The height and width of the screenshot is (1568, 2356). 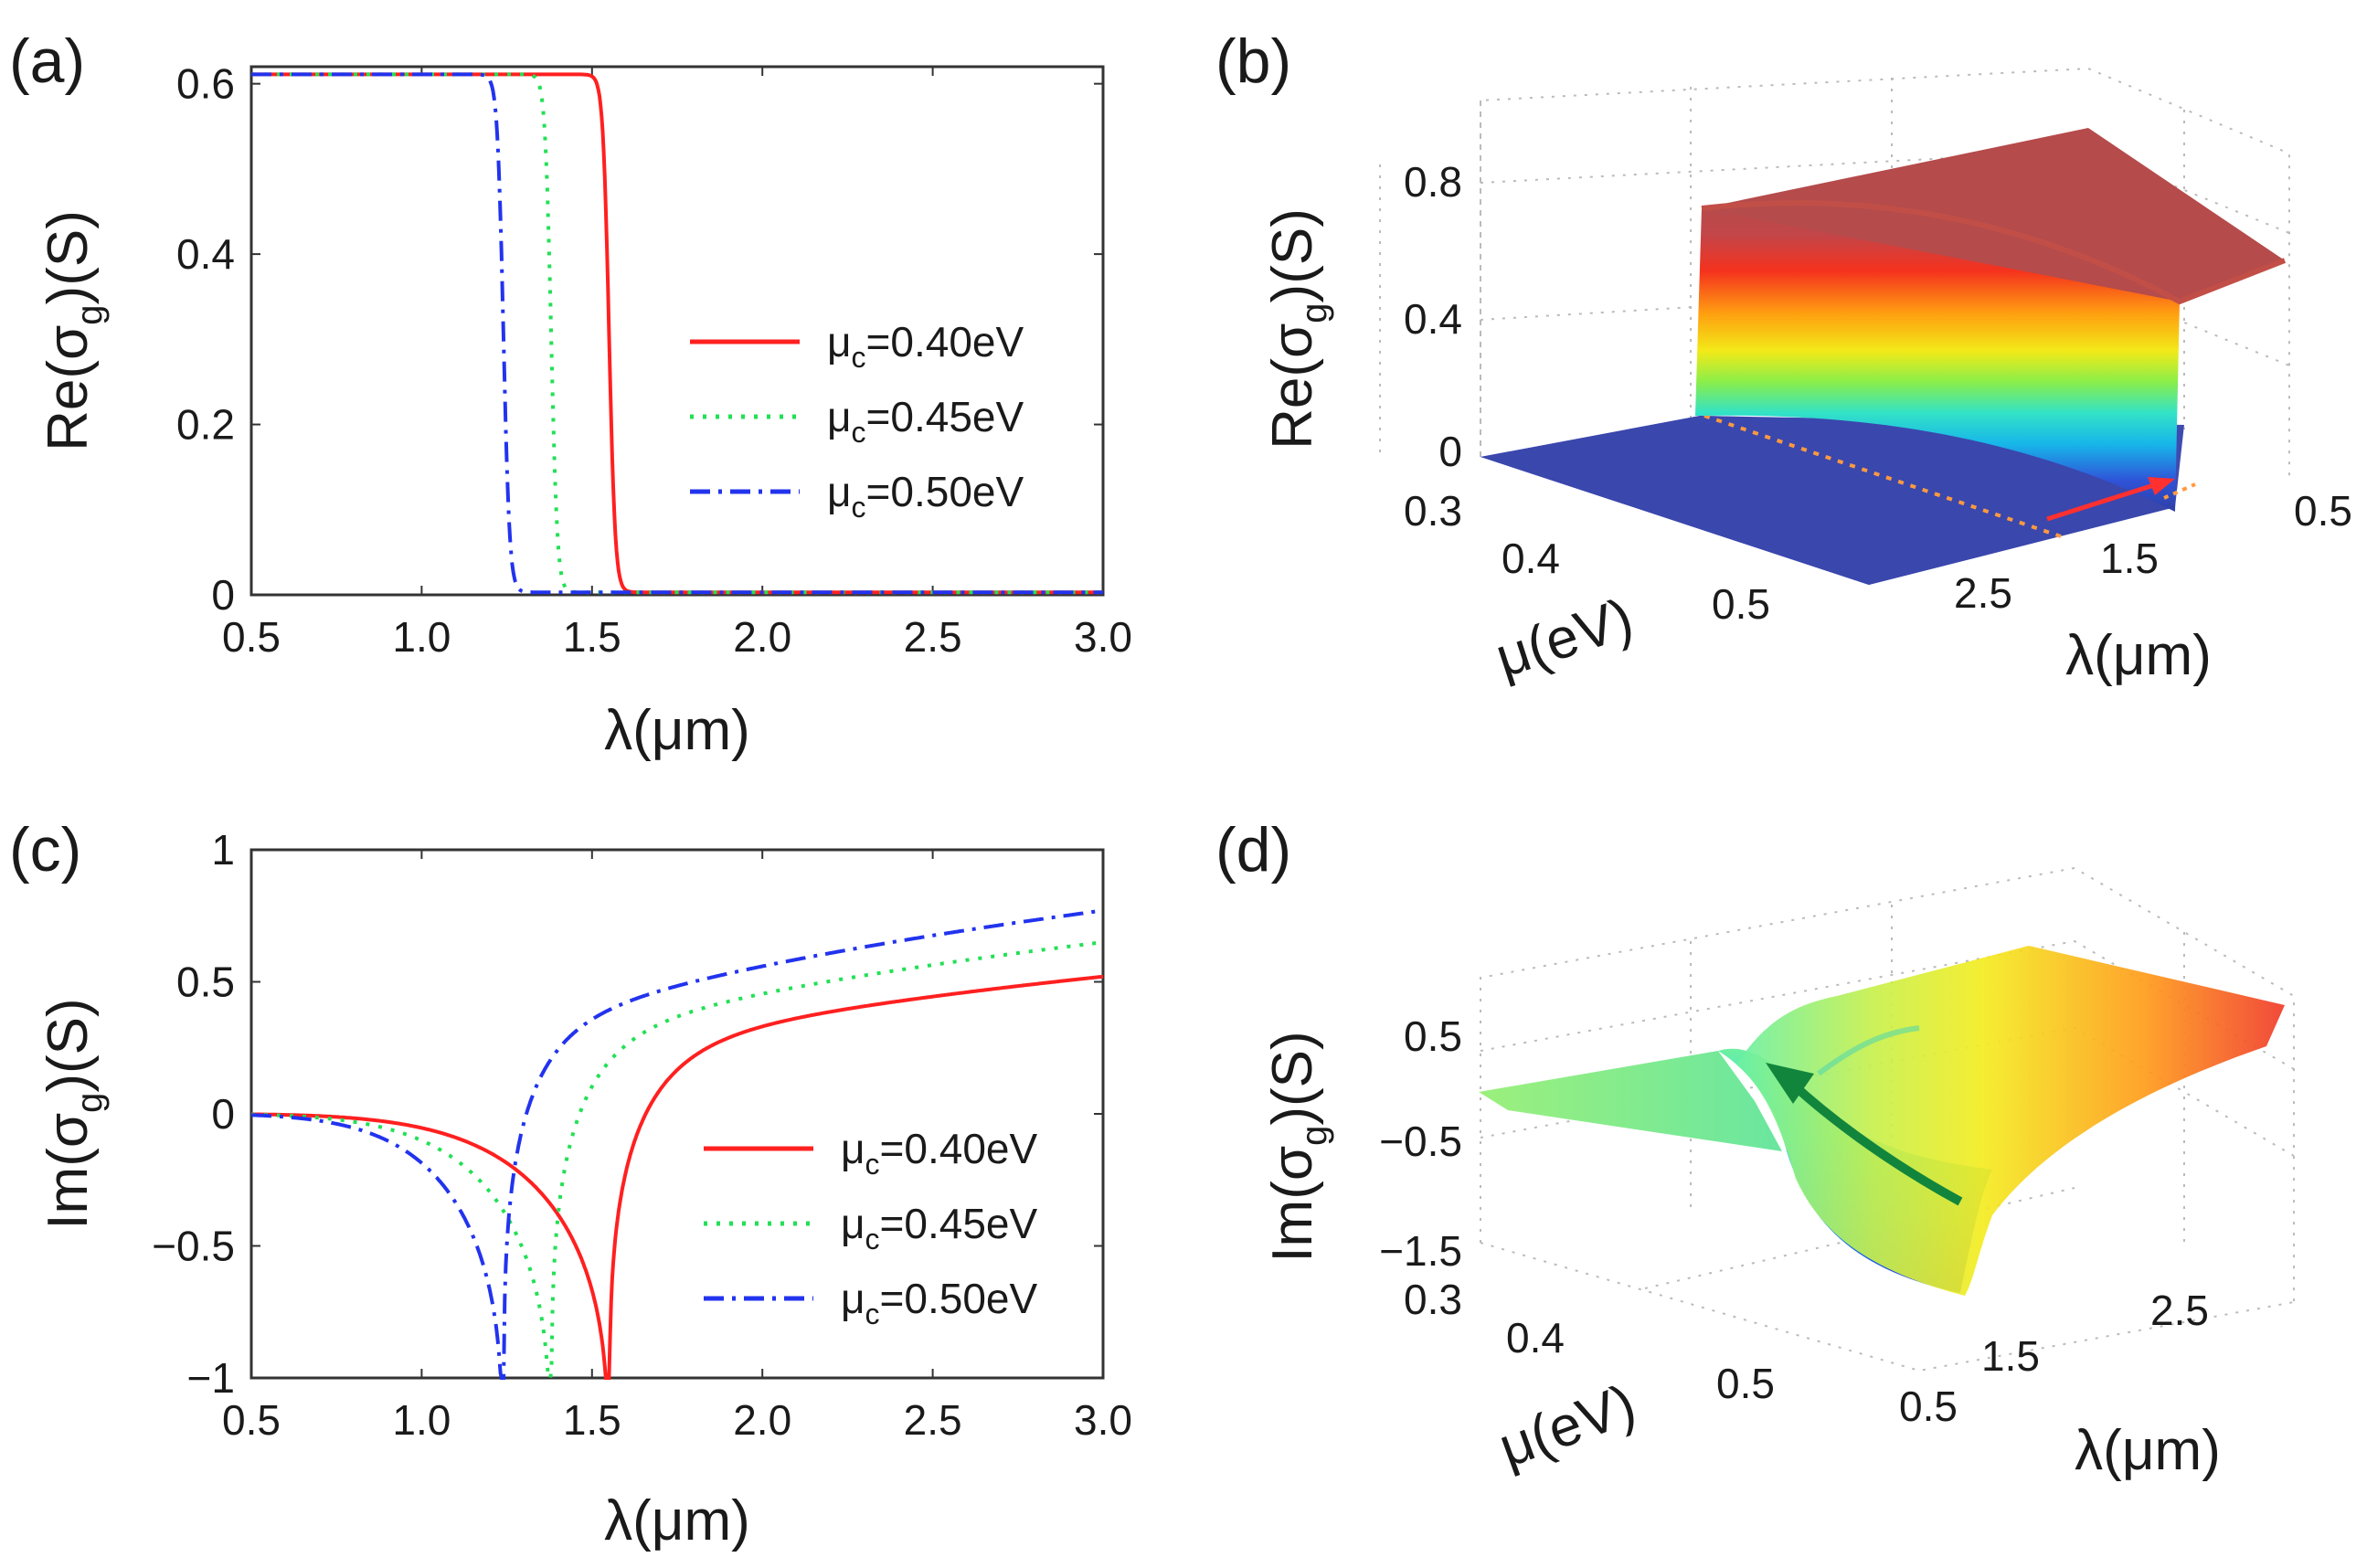 I want to click on plot-c-xlabel: λ(μm), so click(x=677, y=1521).